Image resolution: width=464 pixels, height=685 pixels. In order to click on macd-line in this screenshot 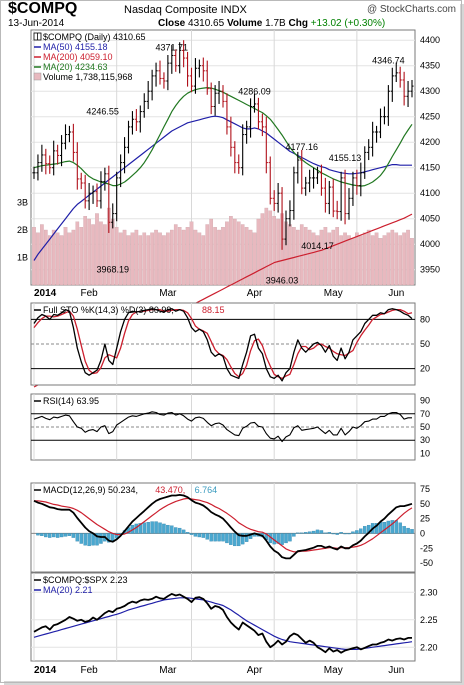, I will do `click(223, 526)`.